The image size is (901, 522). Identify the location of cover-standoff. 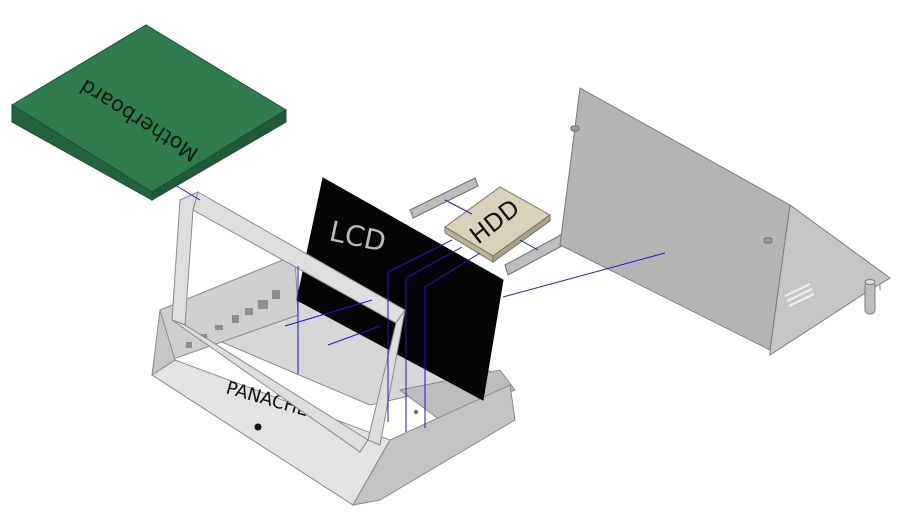
(870, 297).